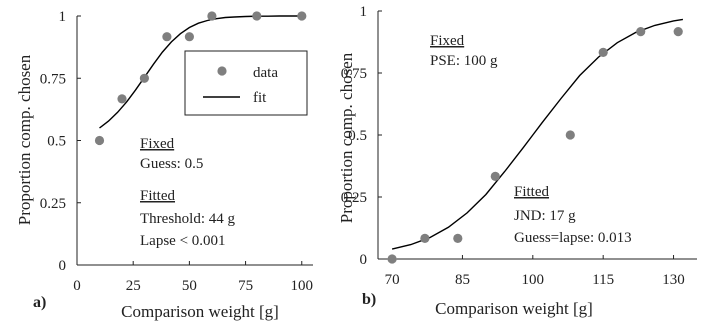  Describe the element at coordinates (39, 302) in the screenshot. I see `panel-a-label: a)` at that location.